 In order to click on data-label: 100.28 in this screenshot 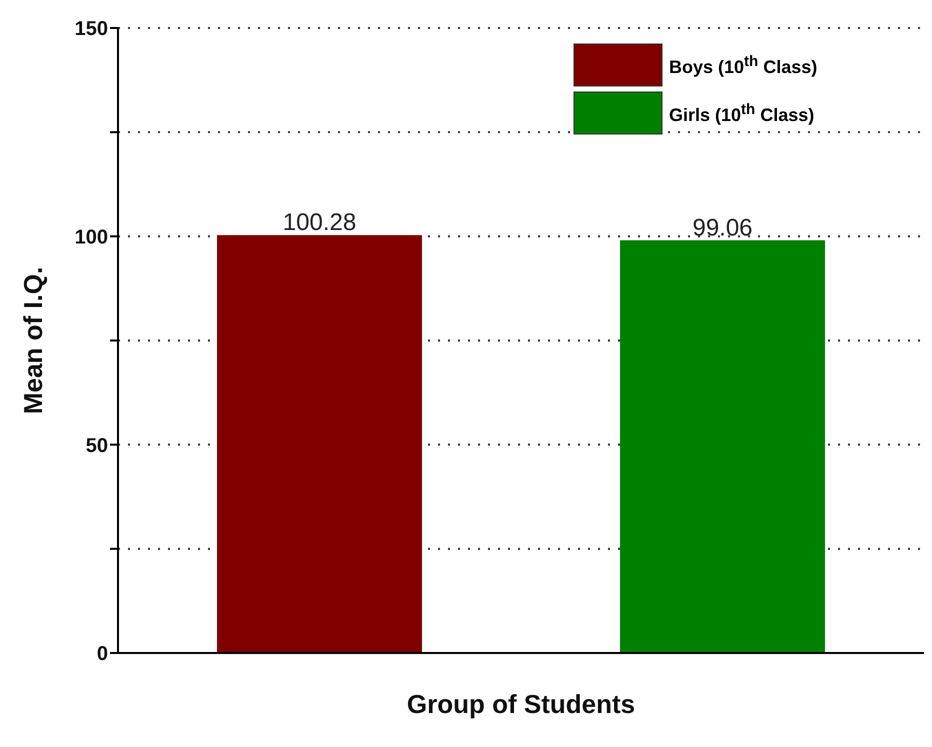, I will do `click(319, 222)`.